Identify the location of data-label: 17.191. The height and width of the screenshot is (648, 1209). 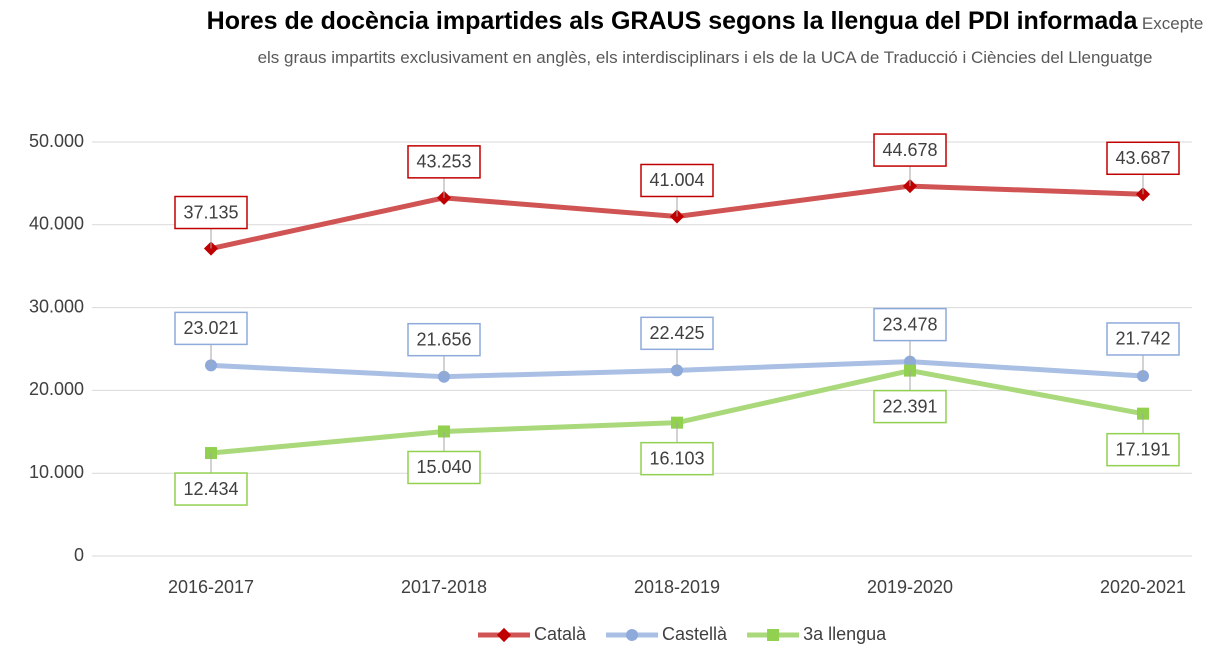
(1142, 449).